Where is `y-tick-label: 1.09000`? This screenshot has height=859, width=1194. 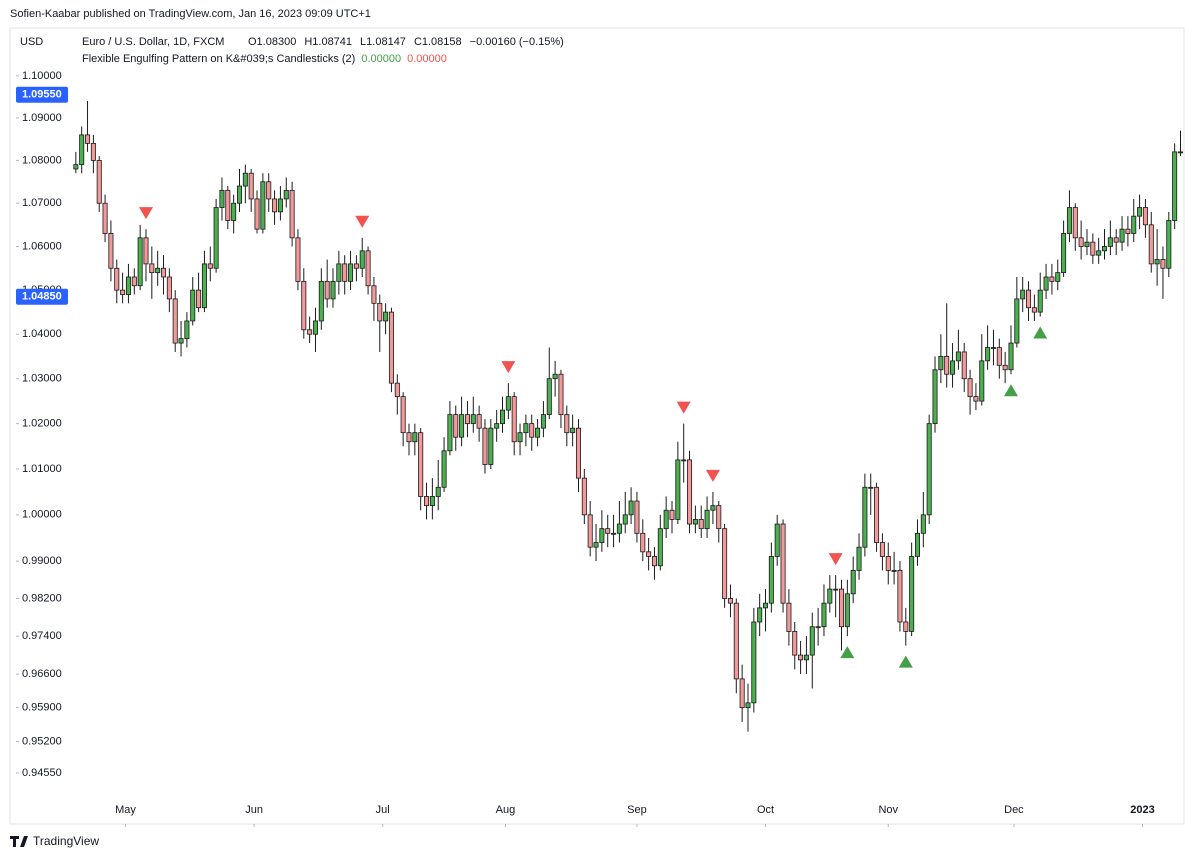
y-tick-label: 1.09000 is located at coordinates (42, 118).